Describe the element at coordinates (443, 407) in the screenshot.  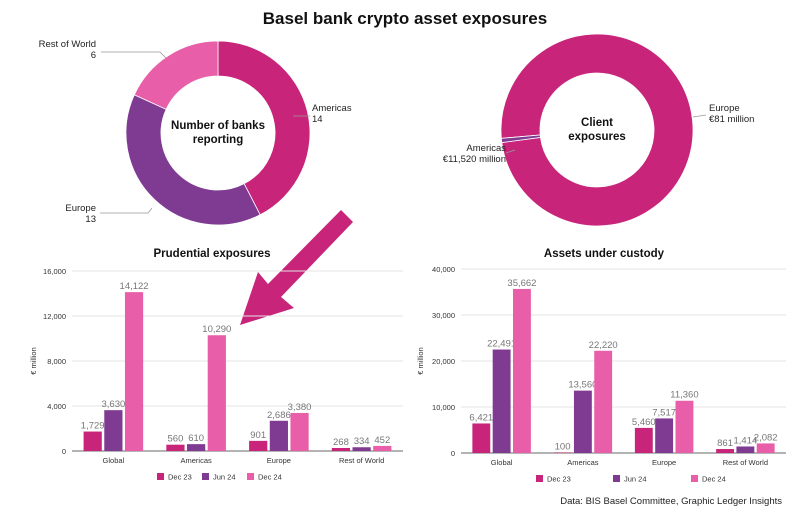
I see `y-tick-label: 10,000` at that location.